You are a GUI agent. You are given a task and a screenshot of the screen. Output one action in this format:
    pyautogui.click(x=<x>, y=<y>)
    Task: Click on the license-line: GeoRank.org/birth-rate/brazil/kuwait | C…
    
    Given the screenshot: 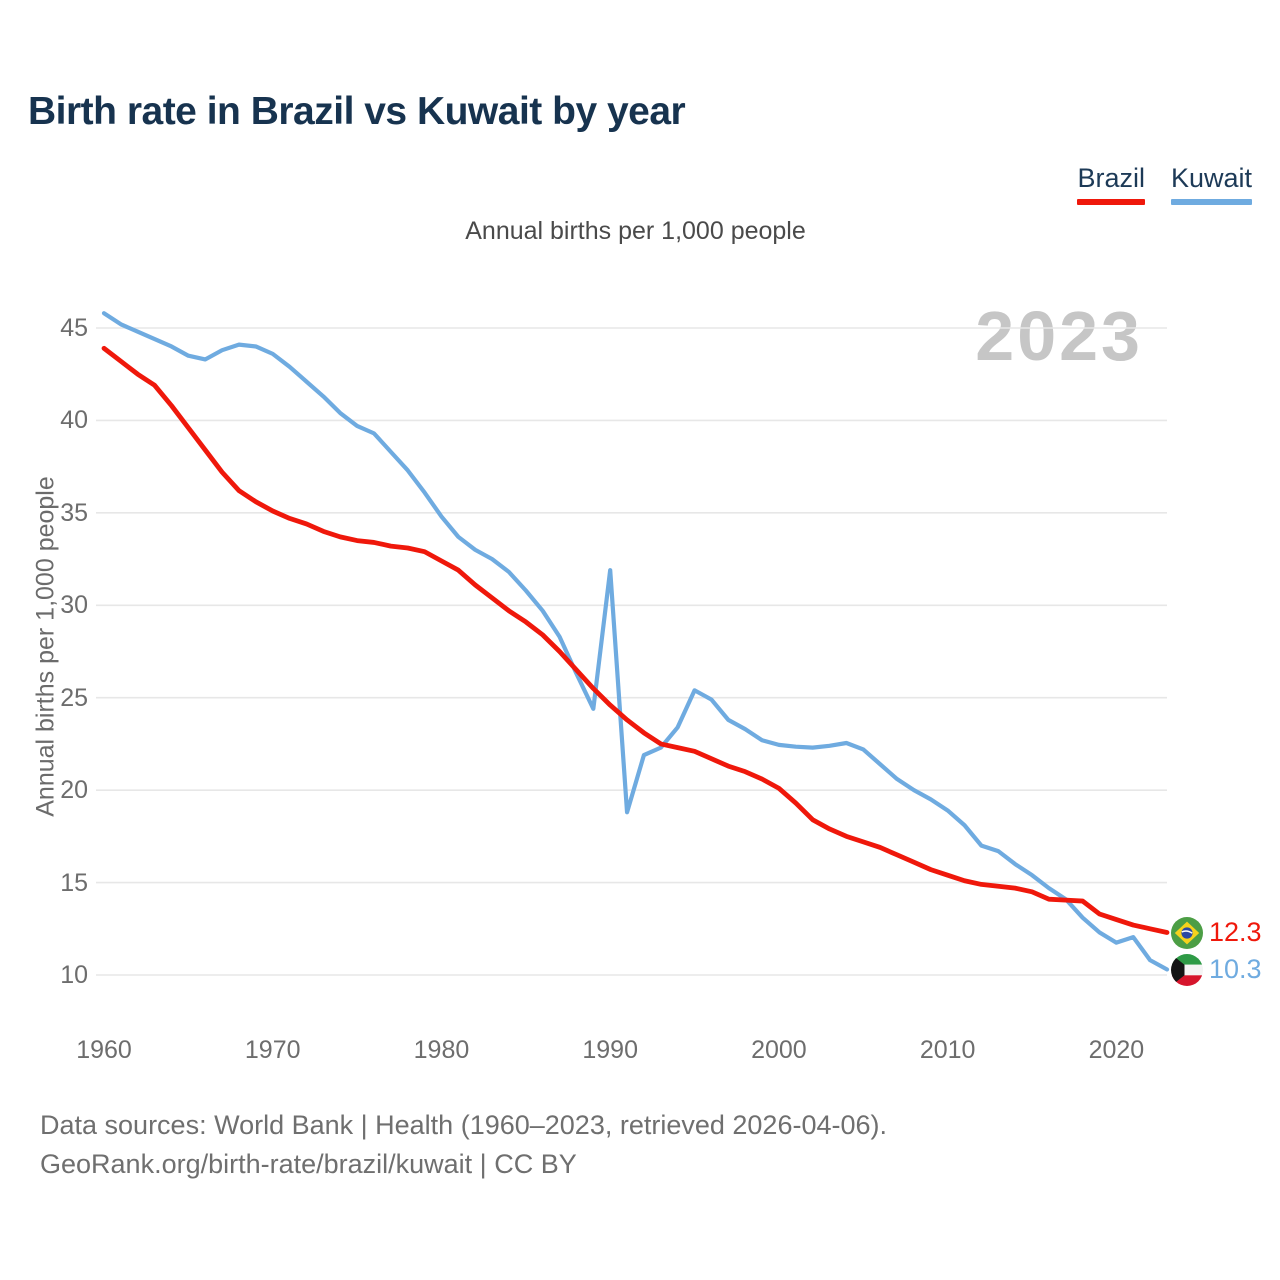 What is the action you would take?
    pyautogui.click(x=308, y=1164)
    